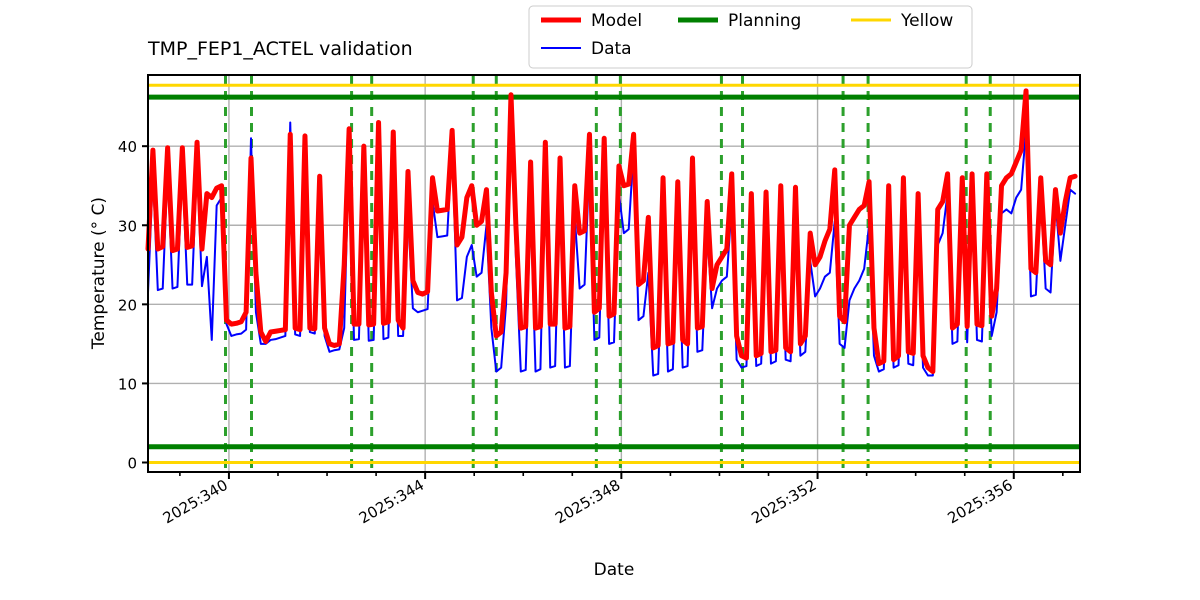 This screenshot has height=600, width=1200. I want to click on legend-item-yellow: Yellow, so click(902, 21).